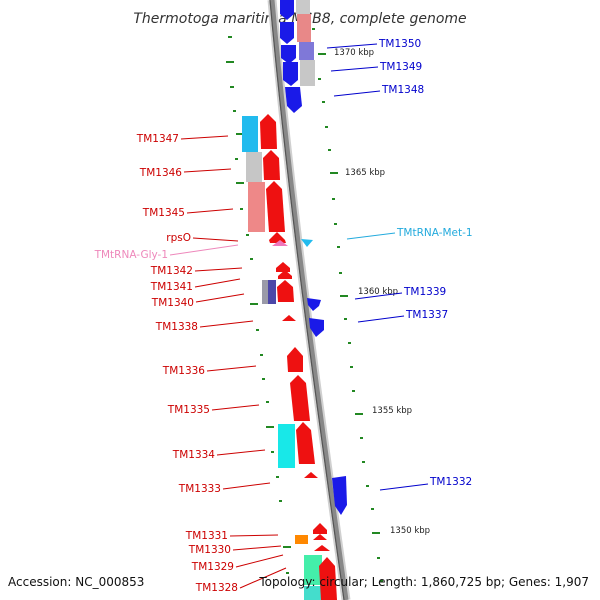  What do you see at coordinates (256, 207) in the screenshot?
I see `feature-tm1345-pink` at bounding box center [256, 207].